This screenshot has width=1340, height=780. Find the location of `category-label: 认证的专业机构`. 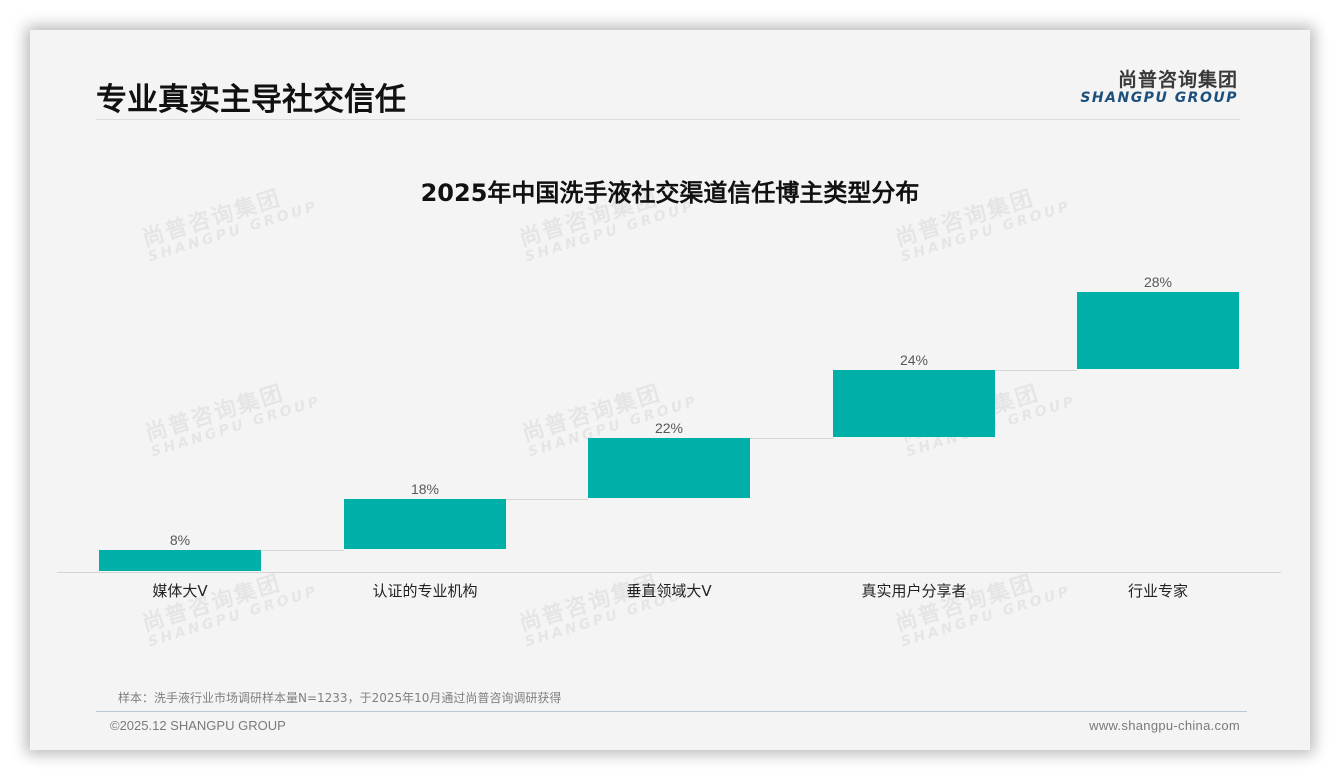

category-label: 认证的专业机构 is located at coordinates (425, 591).